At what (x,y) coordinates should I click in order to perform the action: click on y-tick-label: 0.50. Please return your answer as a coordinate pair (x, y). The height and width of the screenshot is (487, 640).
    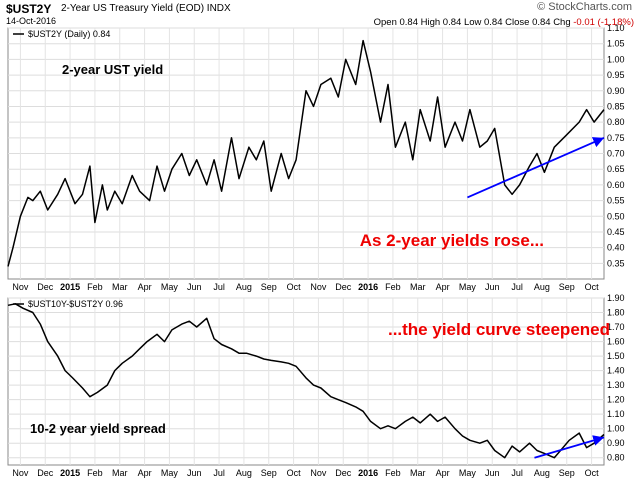
    Looking at the image, I should click on (616, 216).